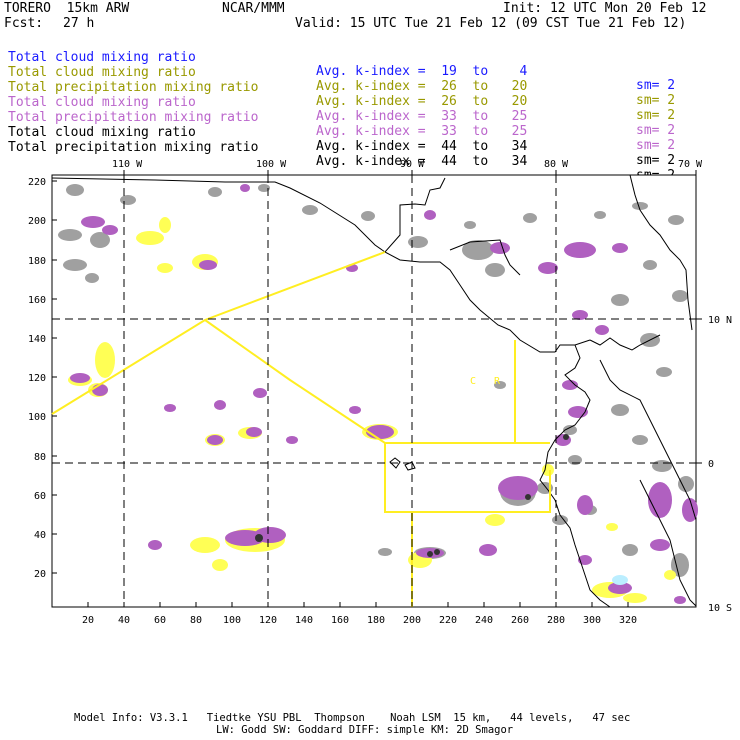  I want to click on cloud-field-cyan, so click(620, 580).